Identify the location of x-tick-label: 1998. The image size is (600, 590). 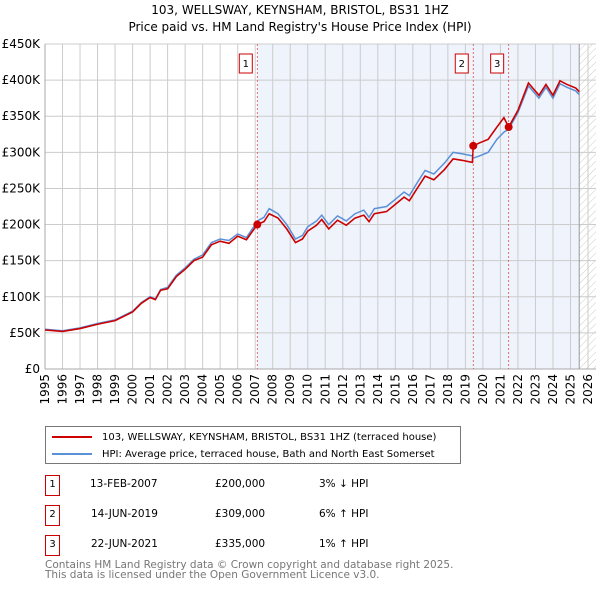
(98, 389).